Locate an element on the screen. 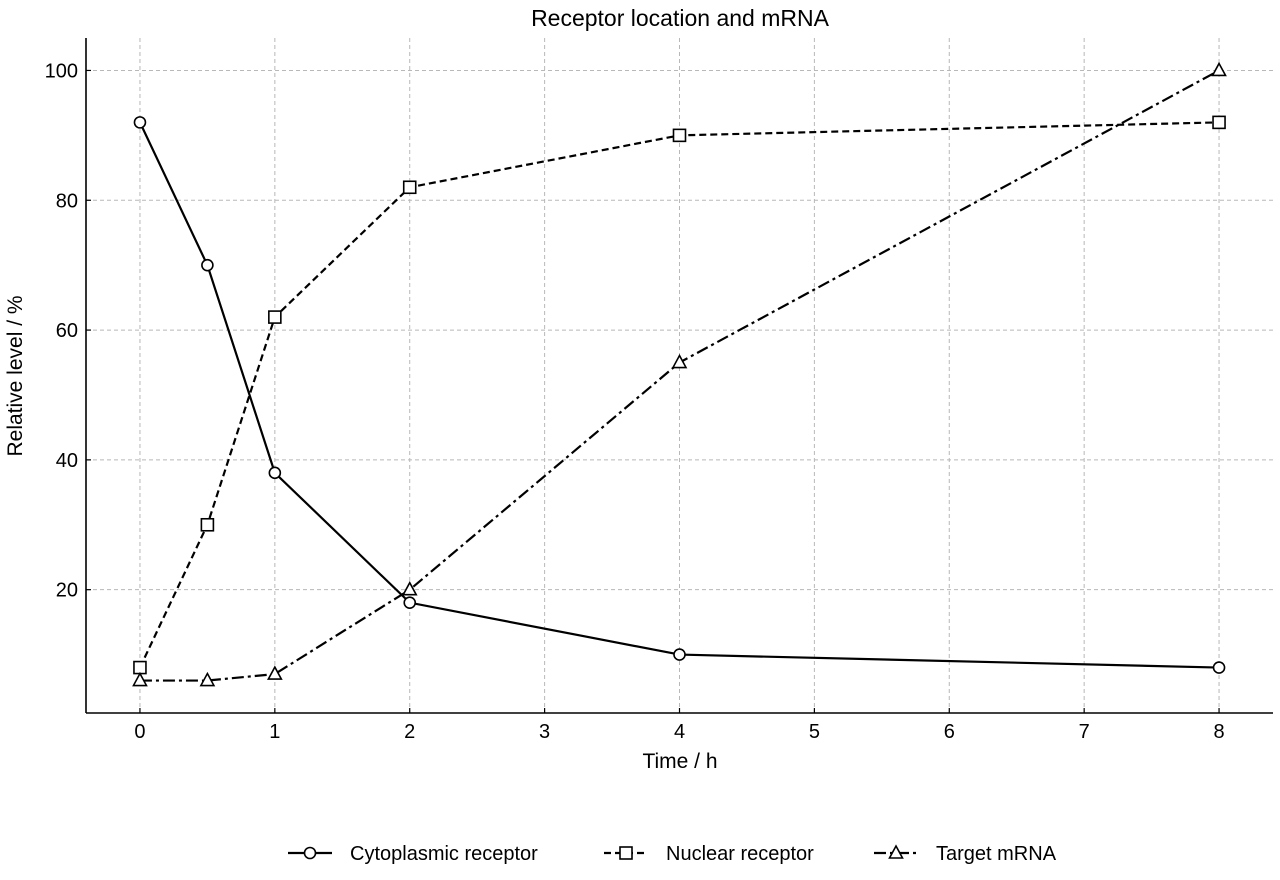 The image size is (1280, 880). legend-item: Nuclear receptor is located at coordinates (709, 854).